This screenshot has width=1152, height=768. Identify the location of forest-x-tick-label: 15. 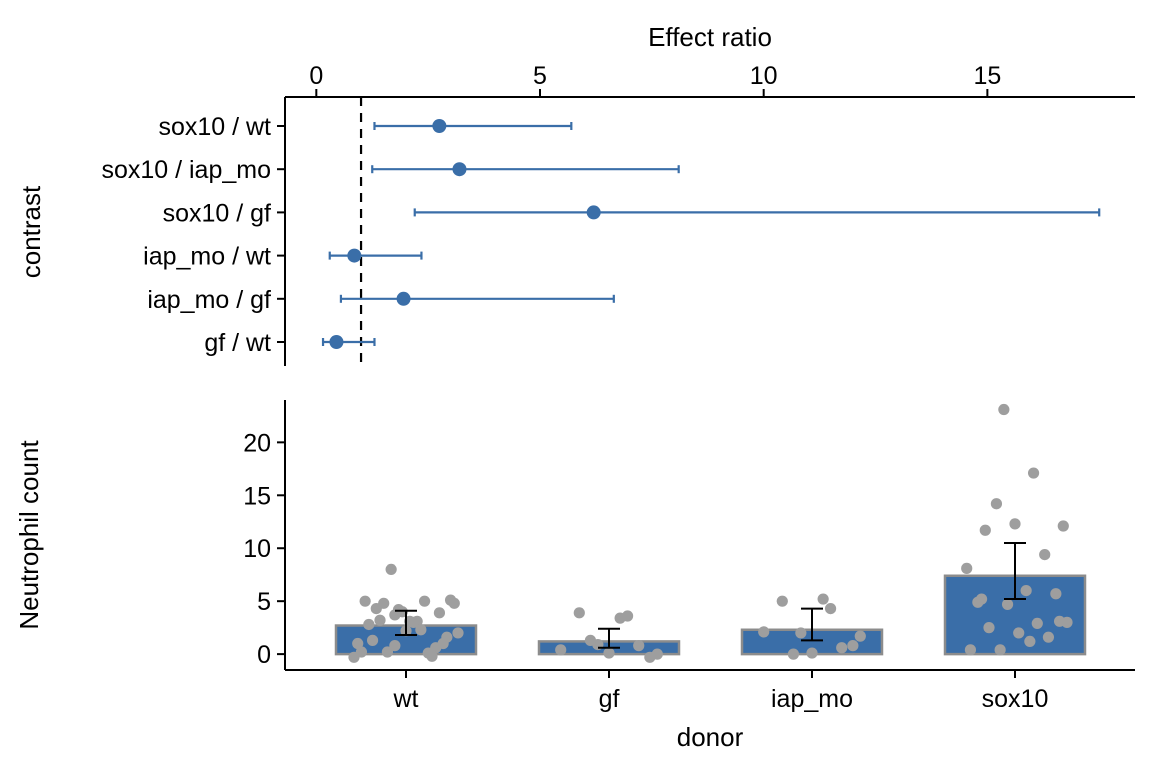
(987, 76).